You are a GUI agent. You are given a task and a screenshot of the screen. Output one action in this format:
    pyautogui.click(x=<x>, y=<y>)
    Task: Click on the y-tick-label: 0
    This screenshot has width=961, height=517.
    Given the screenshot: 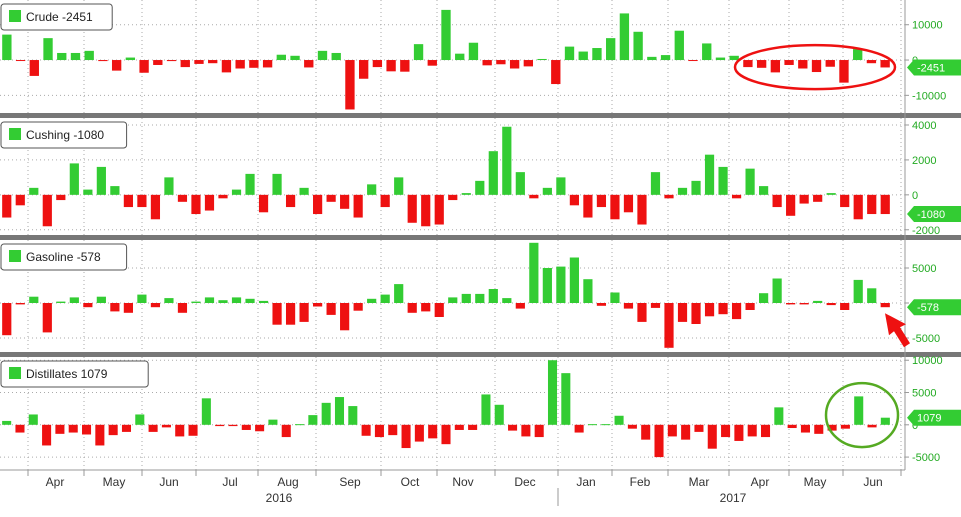 What is the action you would take?
    pyautogui.click(x=915, y=196)
    